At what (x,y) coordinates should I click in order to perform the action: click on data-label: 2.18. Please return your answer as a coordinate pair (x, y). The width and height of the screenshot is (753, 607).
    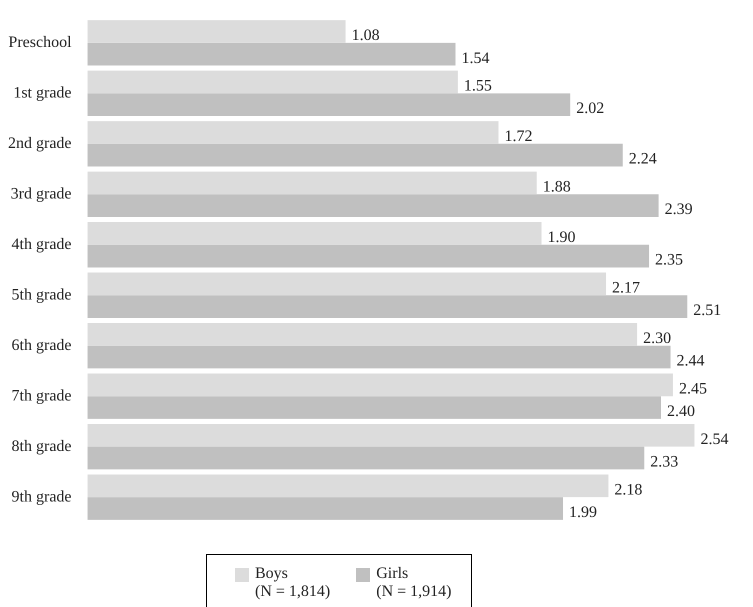
    Looking at the image, I should click on (628, 489).